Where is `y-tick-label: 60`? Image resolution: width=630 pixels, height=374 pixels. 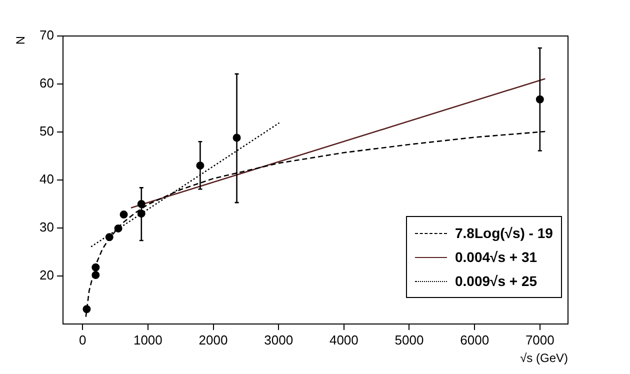
y-tick-label: 60 is located at coordinates (47, 83).